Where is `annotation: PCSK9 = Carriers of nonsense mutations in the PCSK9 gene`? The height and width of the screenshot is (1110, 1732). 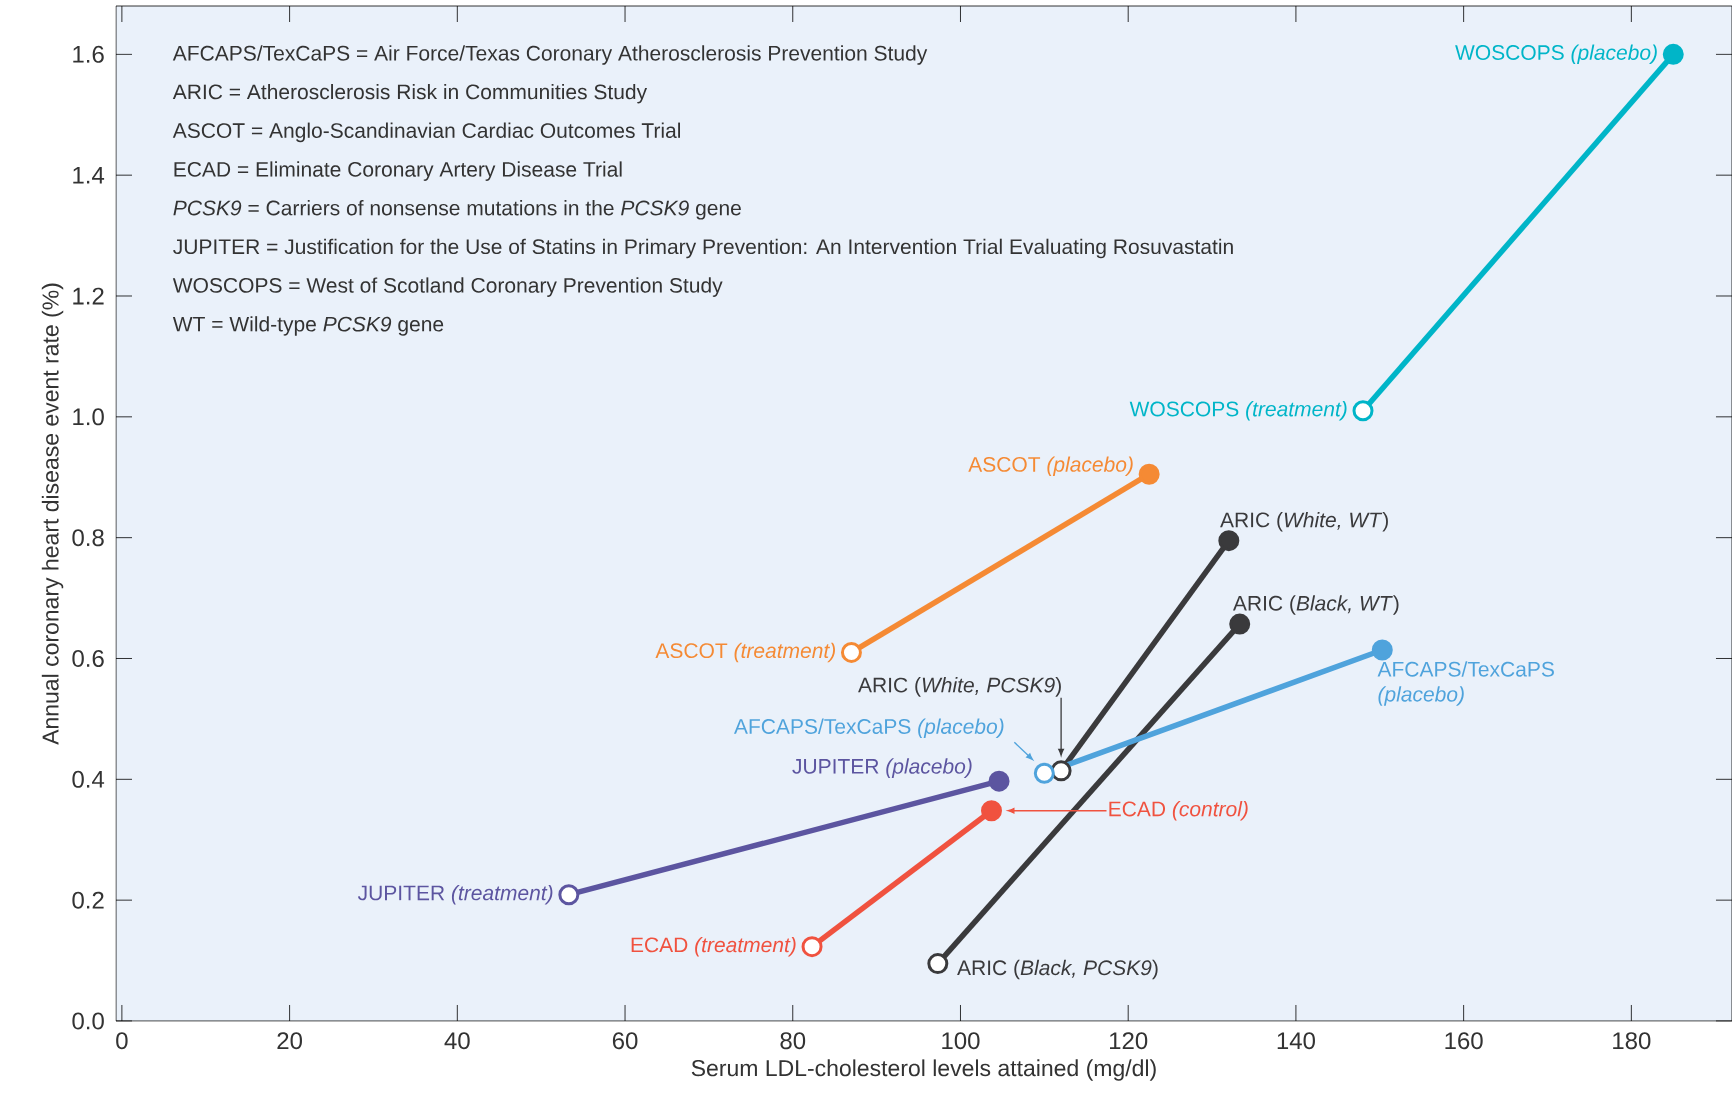
annotation: PCSK9 = Carriers of nonsense mutations in the PCSK9 gene is located at coordinates (457, 210).